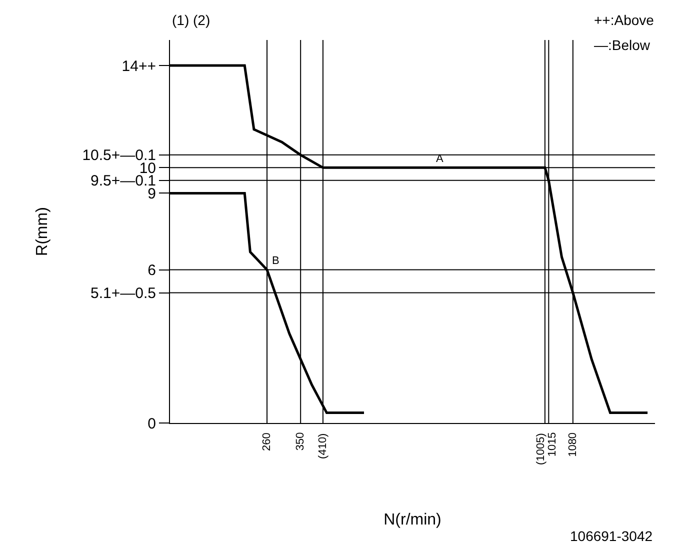  What do you see at coordinates (611, 536) in the screenshot?
I see `text: 106691-3042` at bounding box center [611, 536].